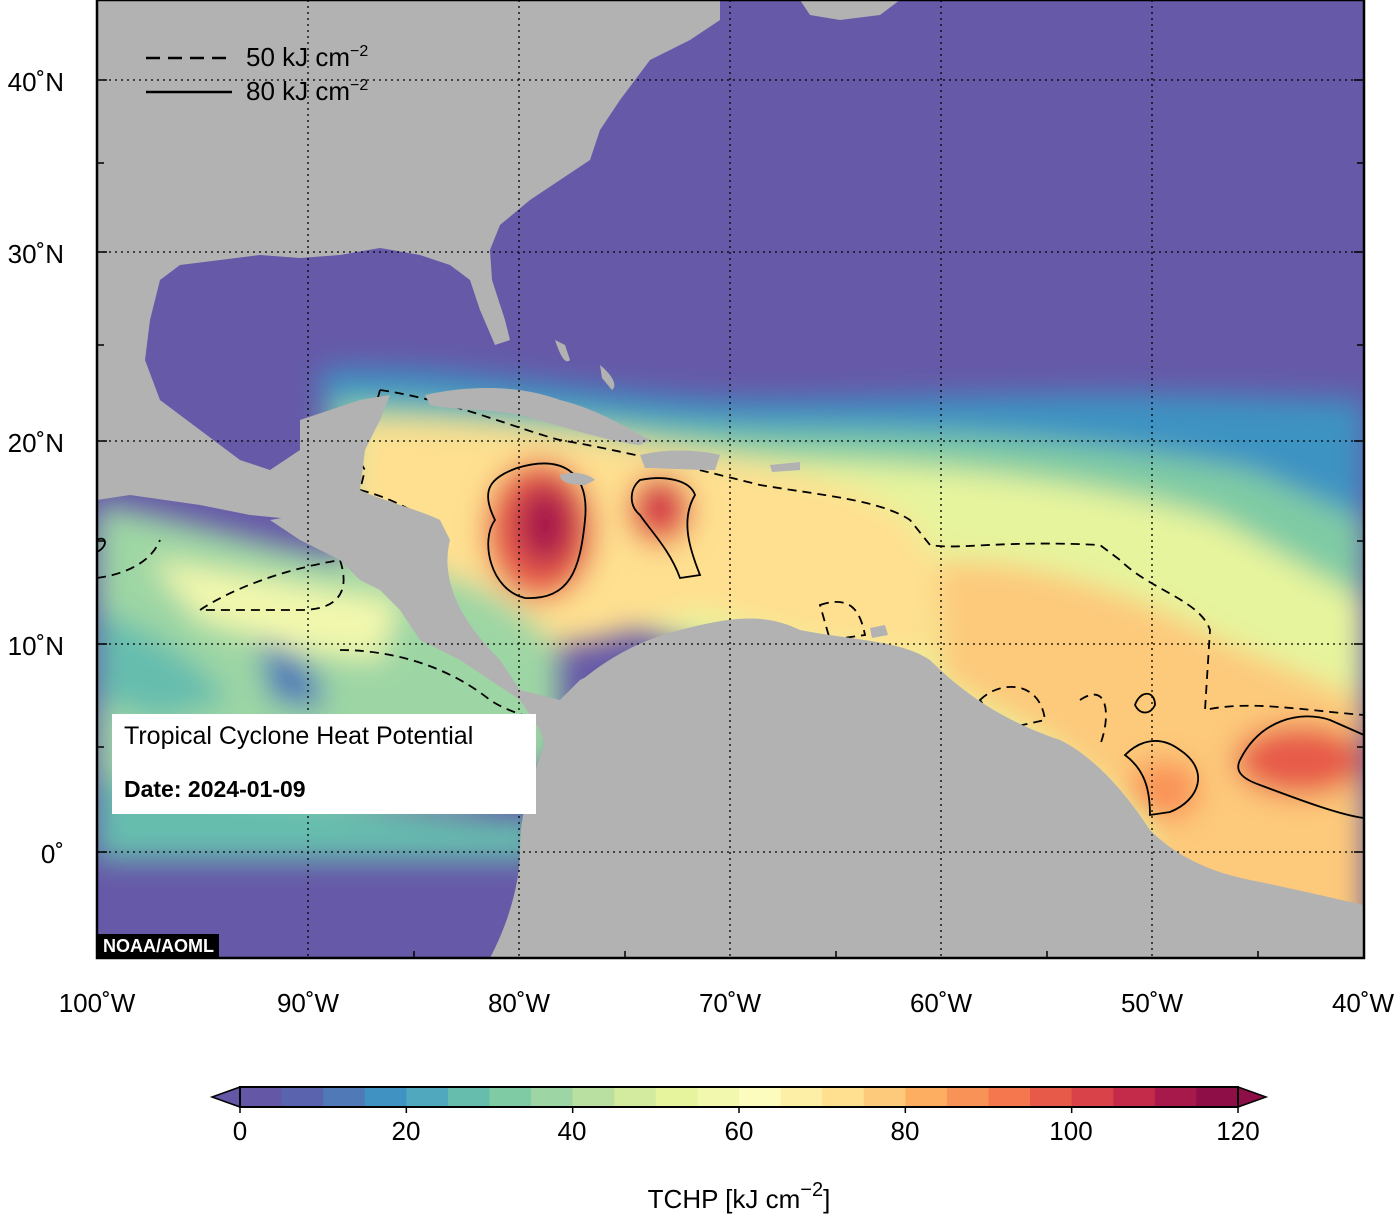 The height and width of the screenshot is (1217, 1400). Describe the element at coordinates (36, 468) in the screenshot. I see `lat-tick-labels: 40˚N 30˚N 20˚N 10˚N 0˚` at that location.